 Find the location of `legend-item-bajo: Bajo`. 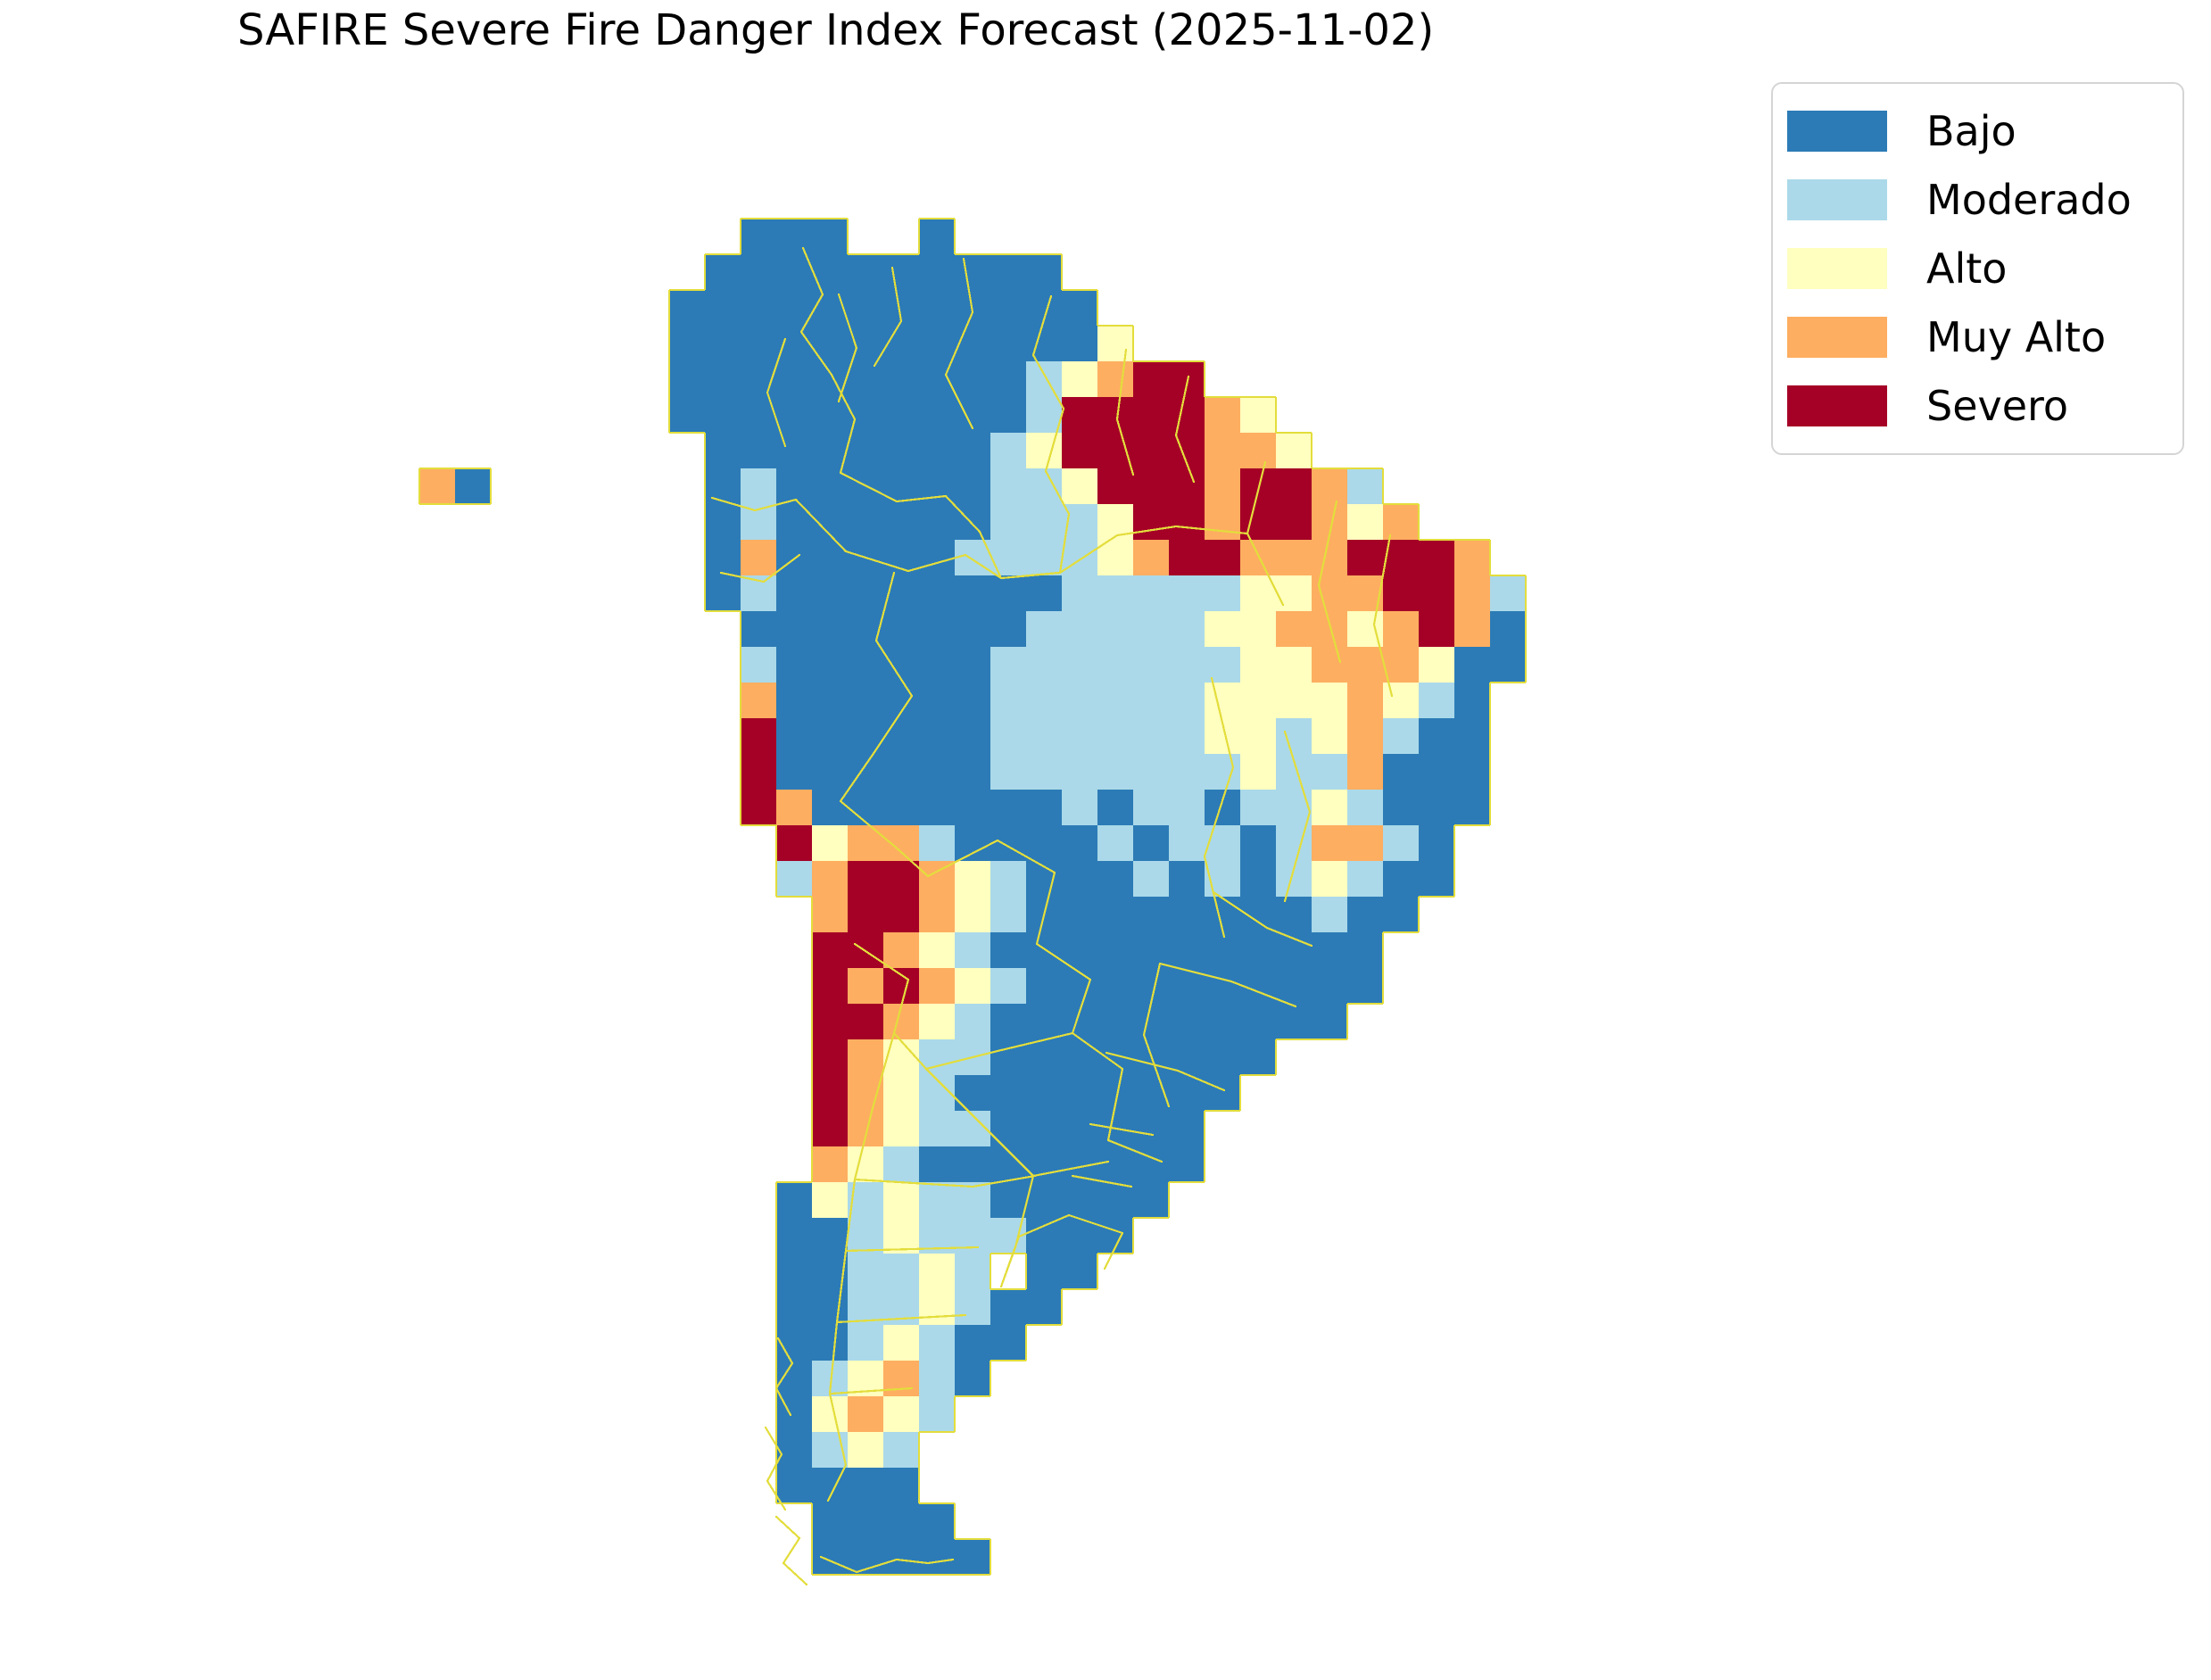

legend-item-bajo: Bajo is located at coordinates (1984, 130).